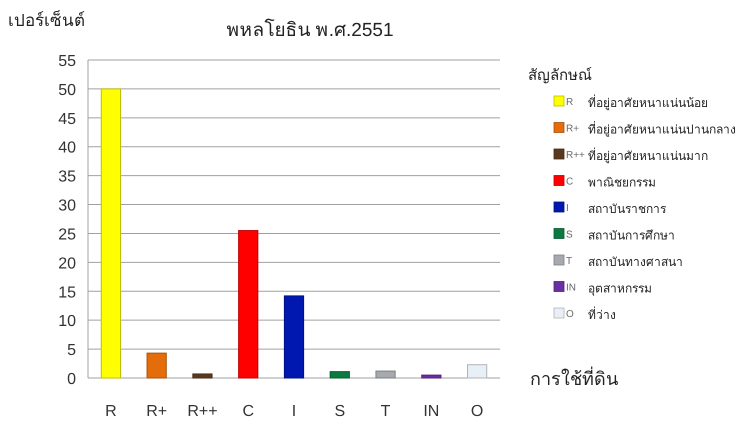  I want to click on legend-label: สถาบันทางศาสนา, so click(635, 262).